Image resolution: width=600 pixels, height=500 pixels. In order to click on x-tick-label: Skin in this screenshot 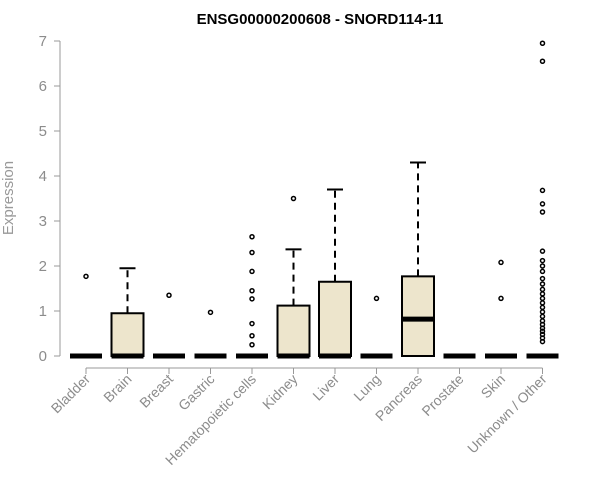, I will do `click(493, 386)`.